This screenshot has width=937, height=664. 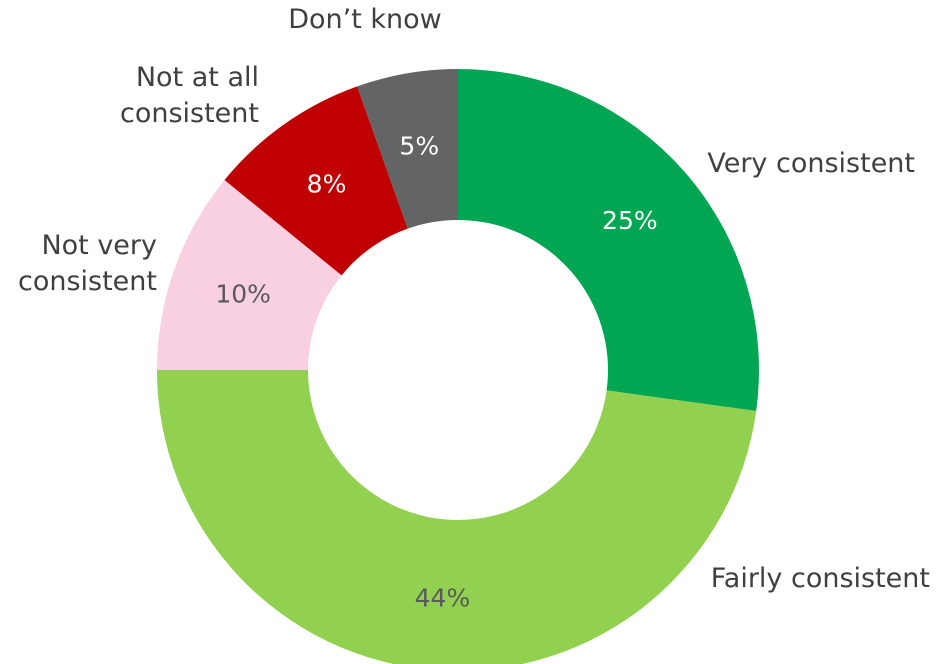 I want to click on category-label-don-t-know: Don’t know, so click(x=365, y=19).